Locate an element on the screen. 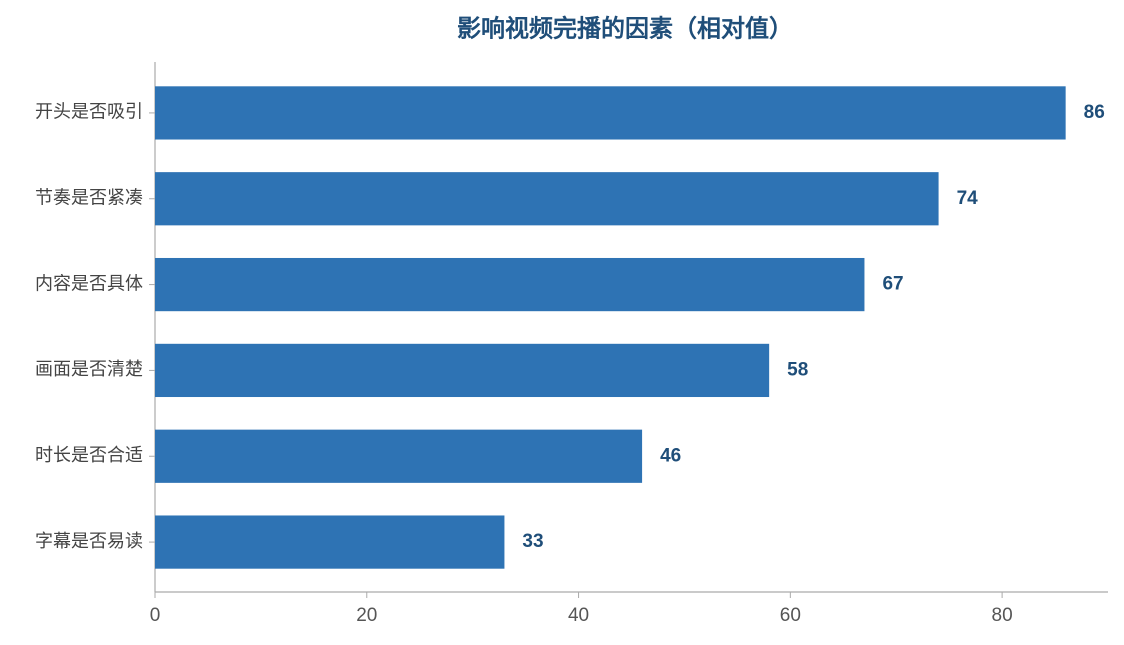 The image size is (1124, 645). y-tick-label: 字幕是否易读 is located at coordinates (89, 541).